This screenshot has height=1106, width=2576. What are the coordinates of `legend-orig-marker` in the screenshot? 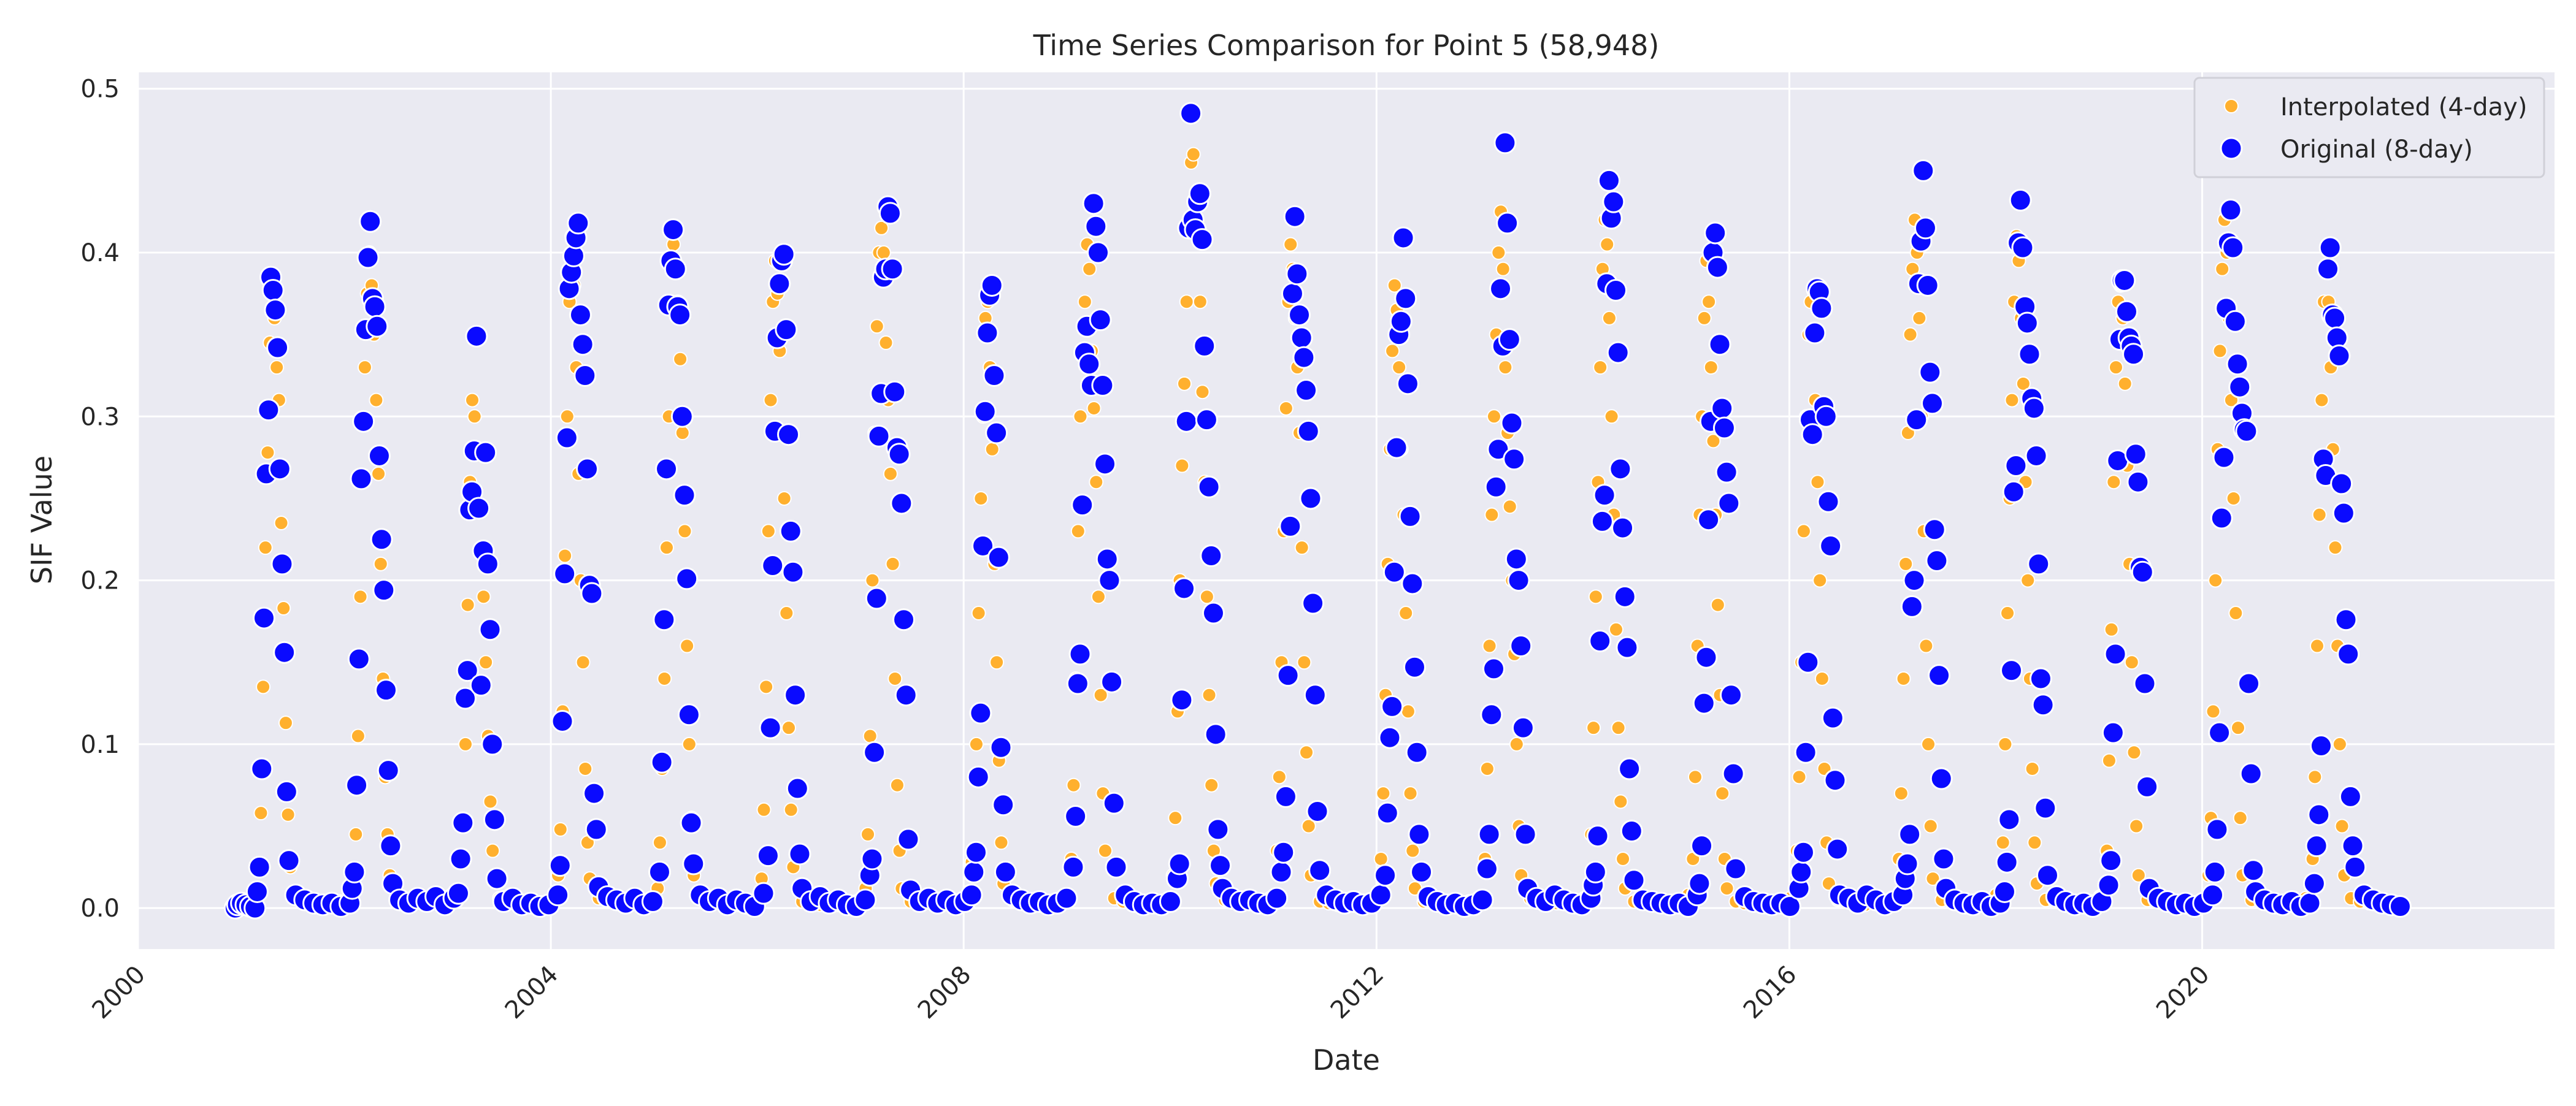 It's located at (2231, 148).